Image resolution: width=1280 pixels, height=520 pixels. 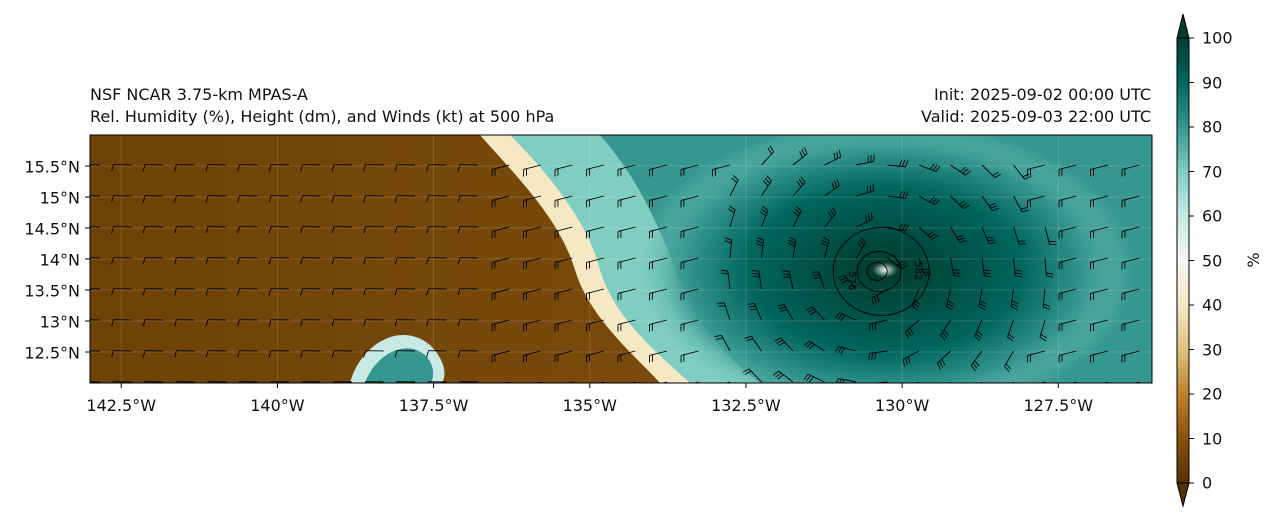 I want to click on lat-tick-label: 12.5°N, so click(x=52, y=353).